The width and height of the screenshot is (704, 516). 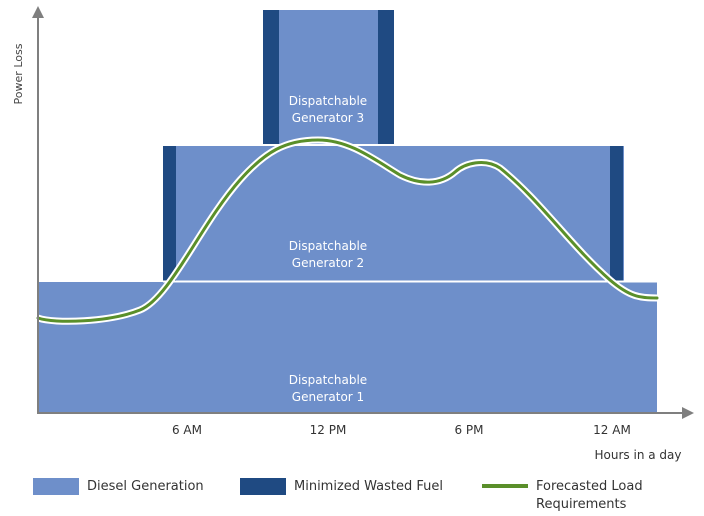 I want to click on x-tick-label: 12 PM, so click(x=328, y=430).